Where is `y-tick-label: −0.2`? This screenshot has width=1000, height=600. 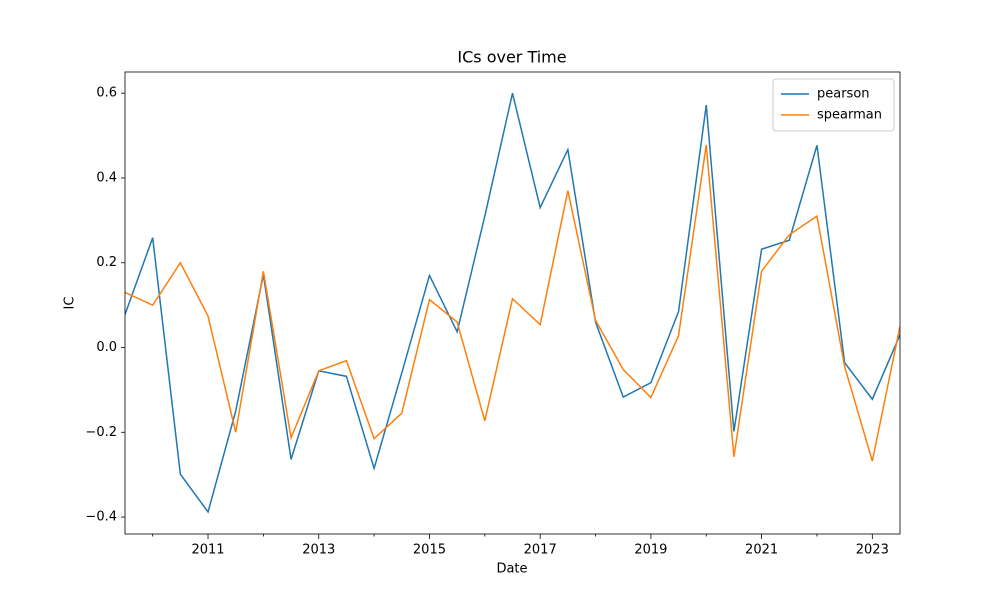
y-tick-label: −0.2 is located at coordinates (101, 432).